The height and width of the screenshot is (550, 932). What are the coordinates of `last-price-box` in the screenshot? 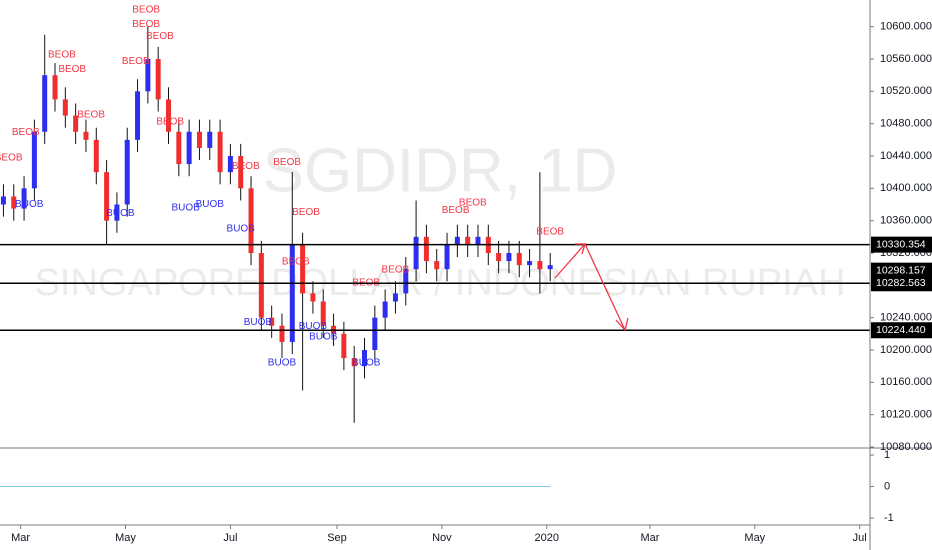 It's located at (901, 270).